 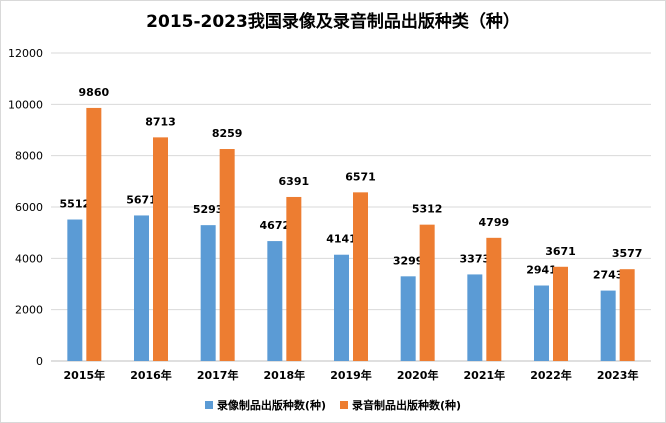 What do you see at coordinates (627, 253) in the screenshot?
I see `data-label-audio: 3577` at bounding box center [627, 253].